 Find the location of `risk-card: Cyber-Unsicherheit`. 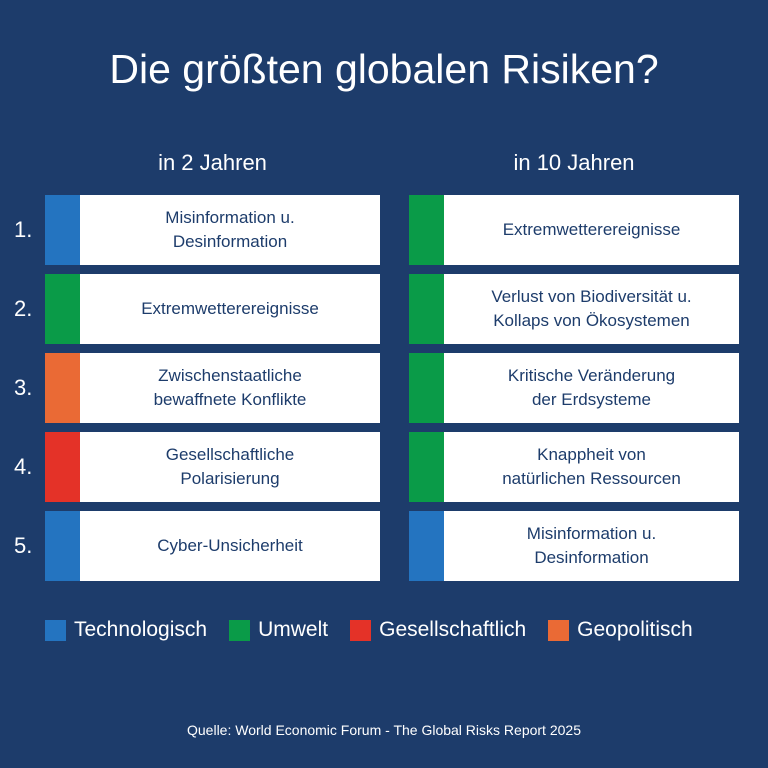

risk-card: Cyber-Unsicherheit is located at coordinates (212, 546).